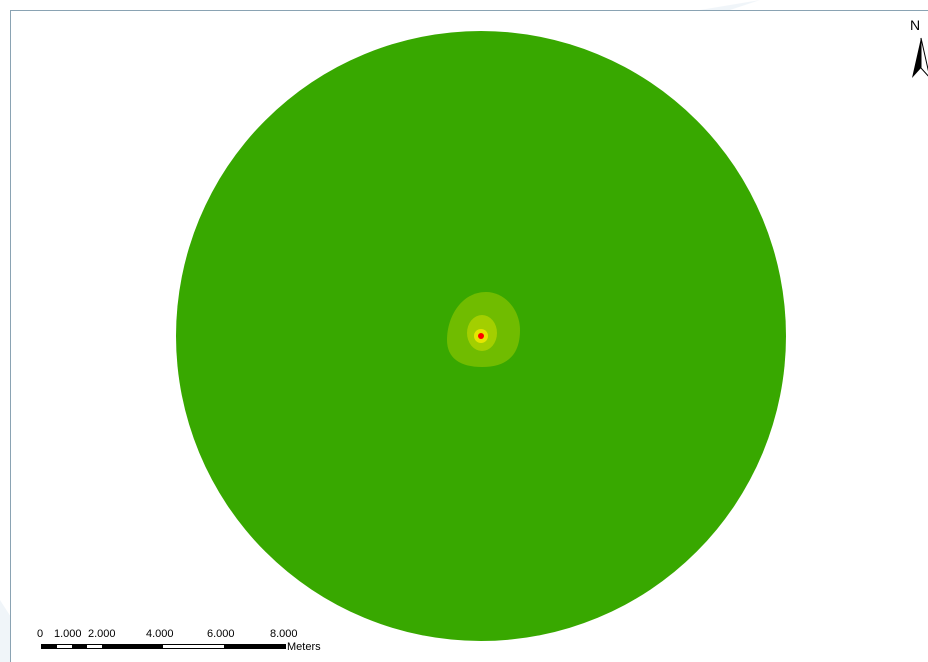 This screenshot has height=662, width=928. Describe the element at coordinates (284, 634) in the screenshot. I see `scale-label-8000: 8.000` at that location.